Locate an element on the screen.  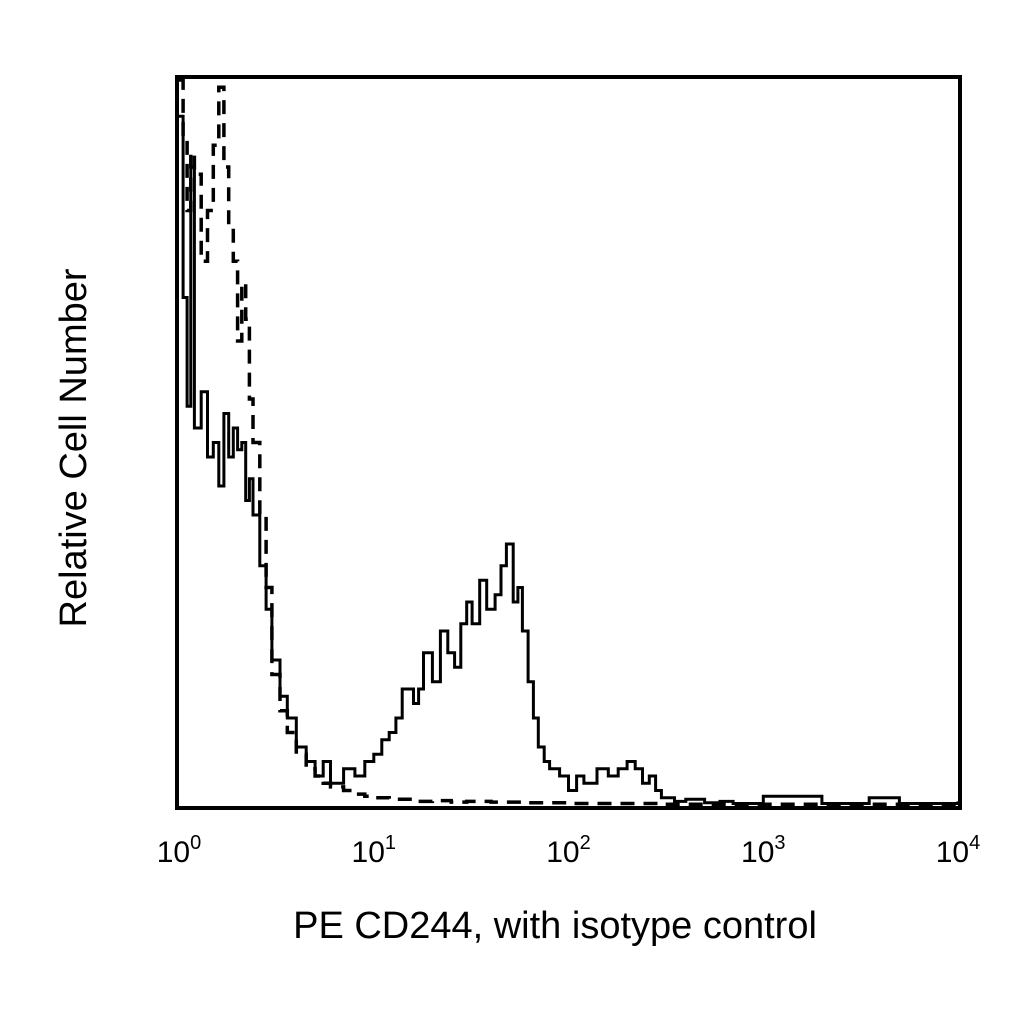
x-tick-label-1: 10¹ is located at coordinates (374, 850).